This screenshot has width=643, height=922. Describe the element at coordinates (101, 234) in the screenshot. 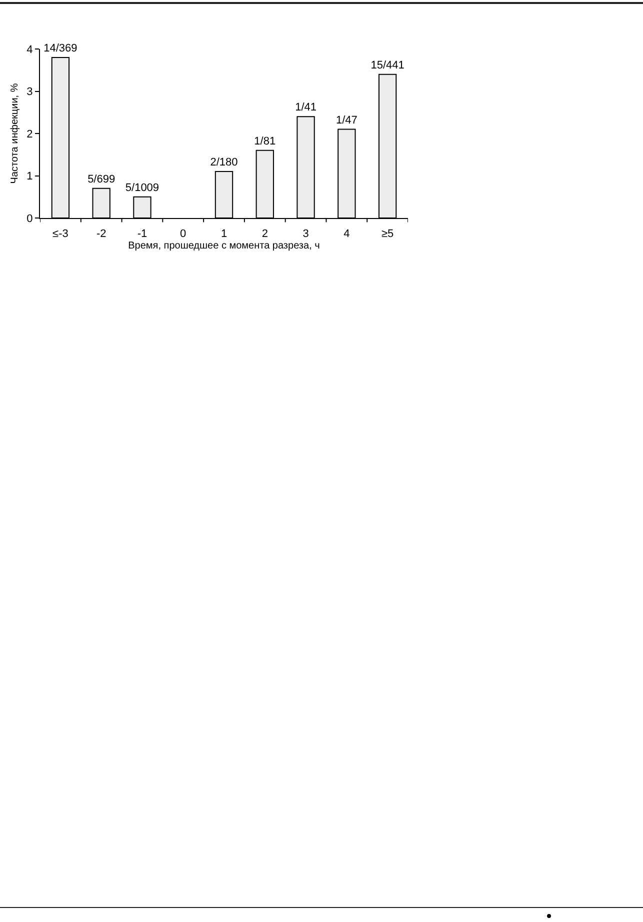

I see `x-tick-label: -2` at that location.